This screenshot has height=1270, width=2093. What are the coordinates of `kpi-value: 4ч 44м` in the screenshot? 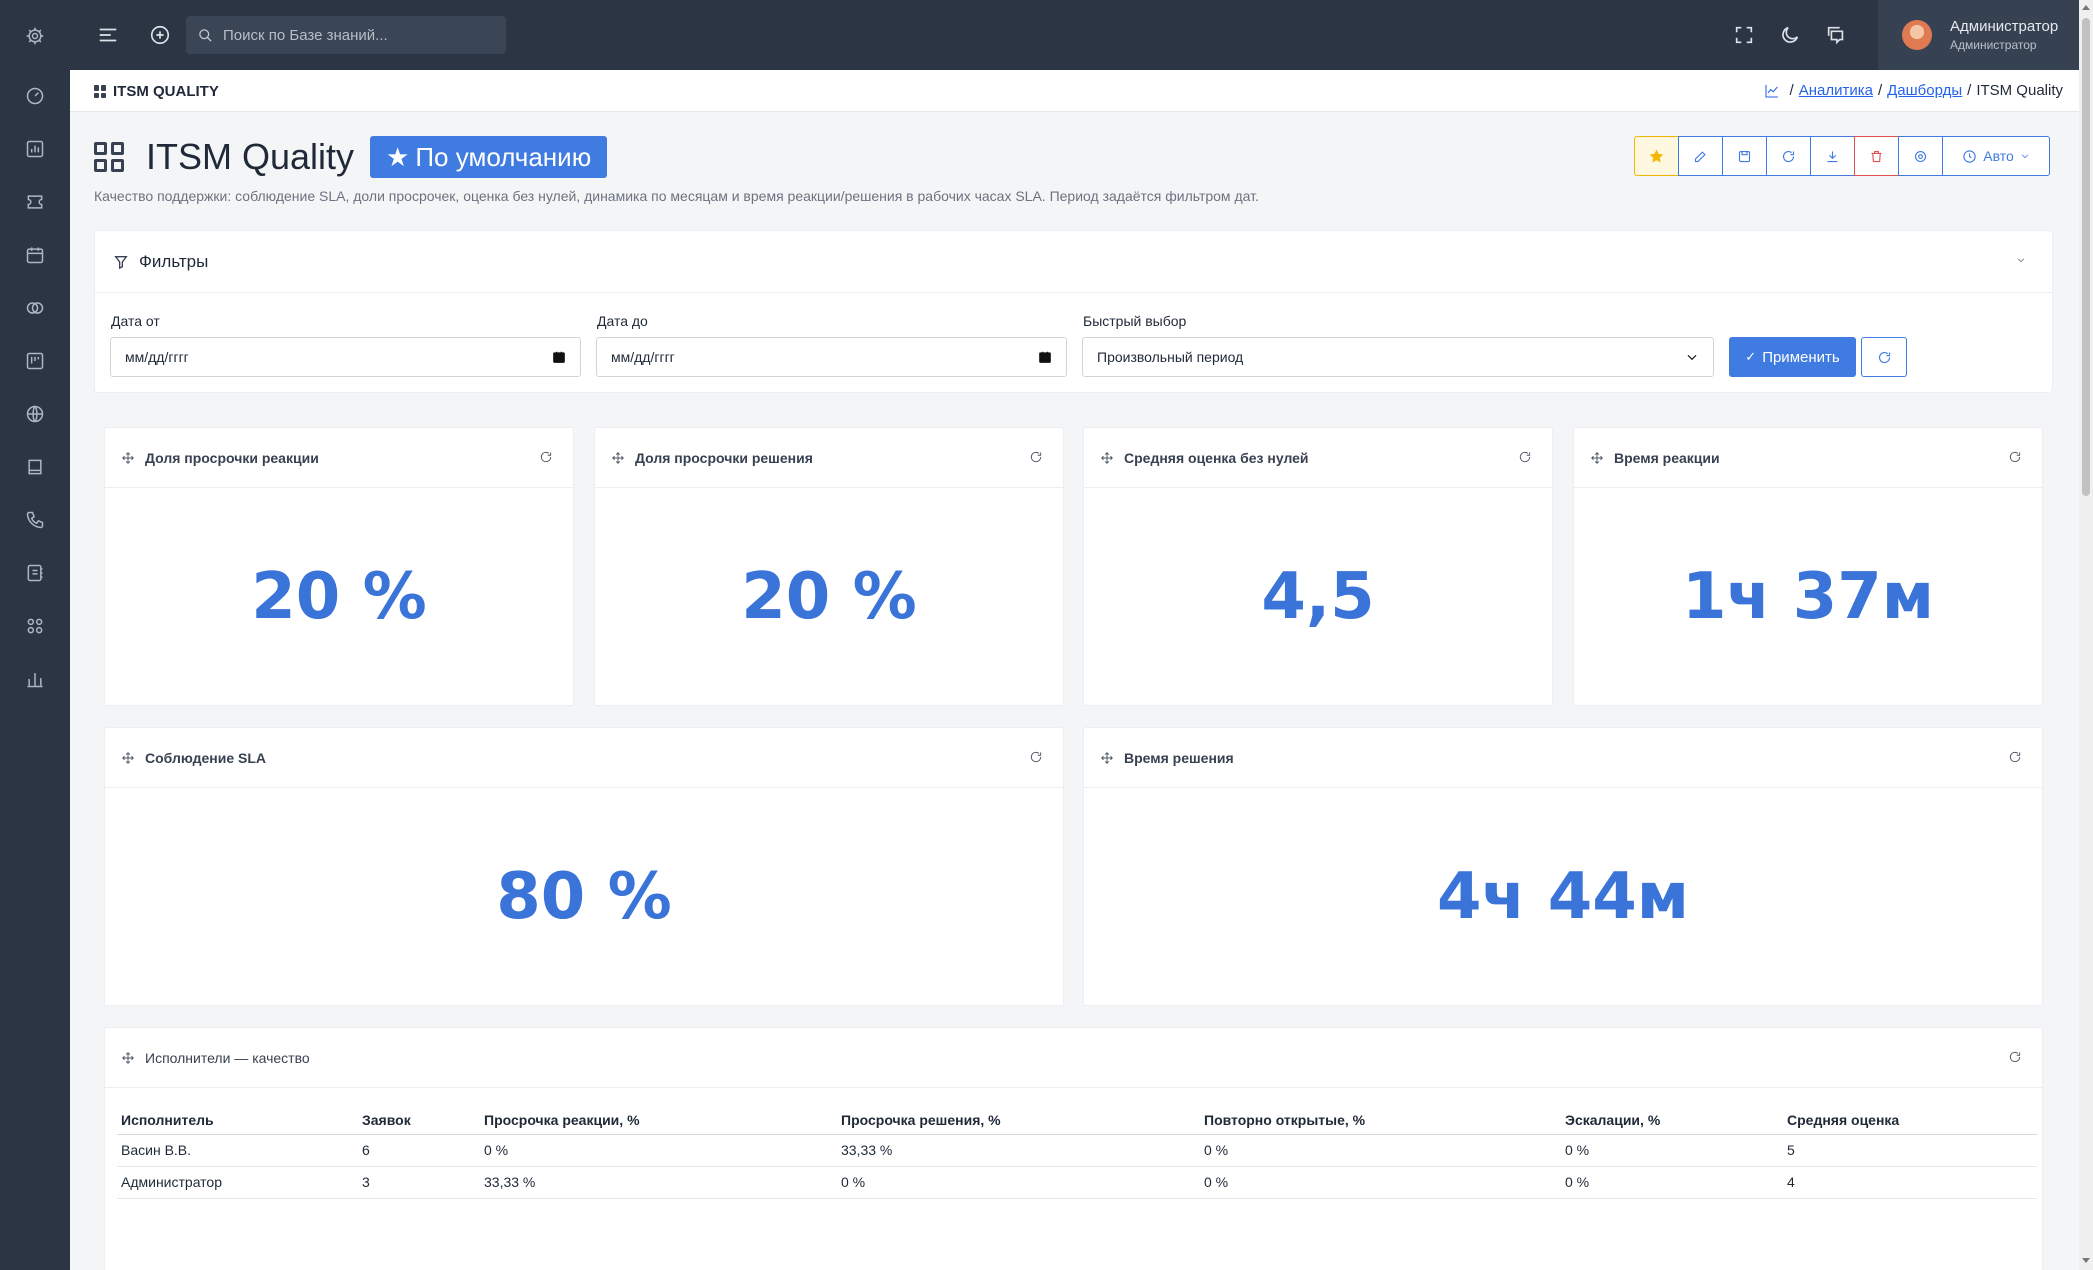 It's located at (1563, 896).